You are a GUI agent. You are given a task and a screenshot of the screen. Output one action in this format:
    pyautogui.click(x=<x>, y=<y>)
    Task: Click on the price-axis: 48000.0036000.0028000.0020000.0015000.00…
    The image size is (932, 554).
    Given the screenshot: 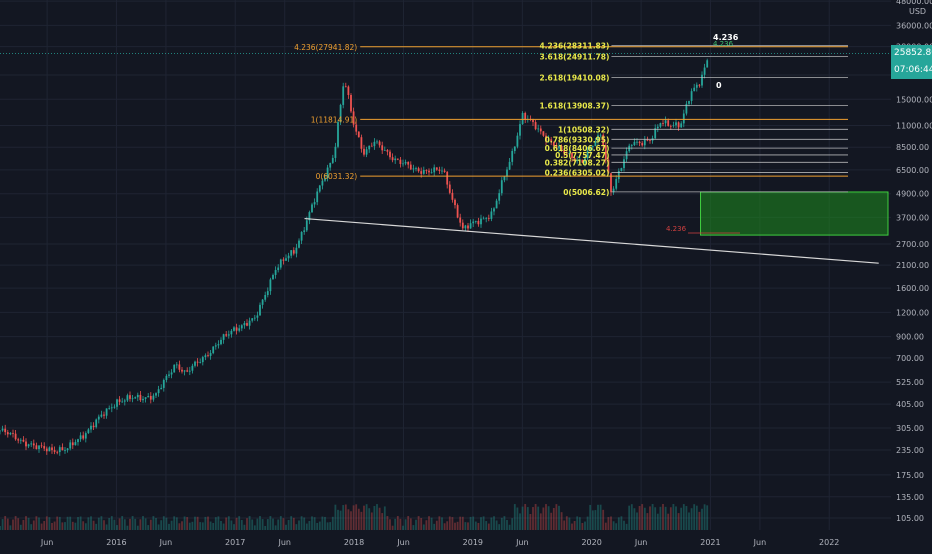 What is the action you would take?
    pyautogui.click(x=911, y=275)
    